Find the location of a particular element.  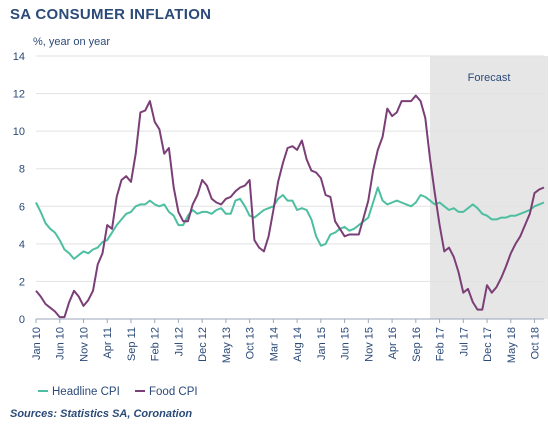

x-tick-label: Apr 16 is located at coordinates (393, 343).